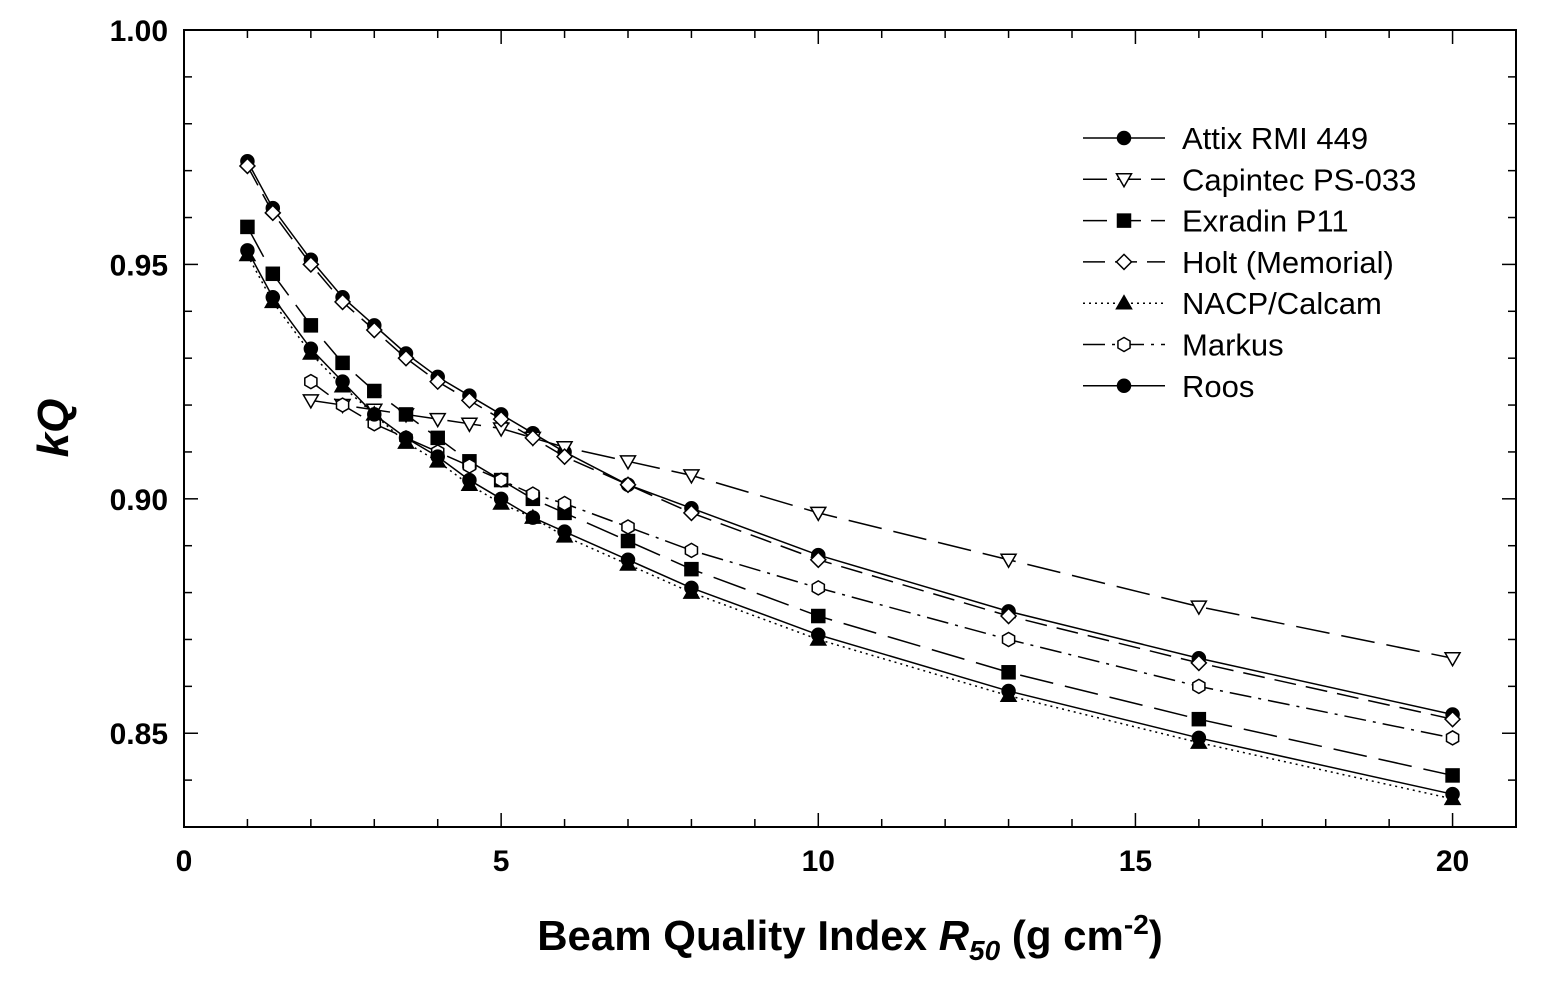 Image resolution: width=1546 pixels, height=995 pixels. I want to click on legend-item: Exradin P11, so click(1216, 221).